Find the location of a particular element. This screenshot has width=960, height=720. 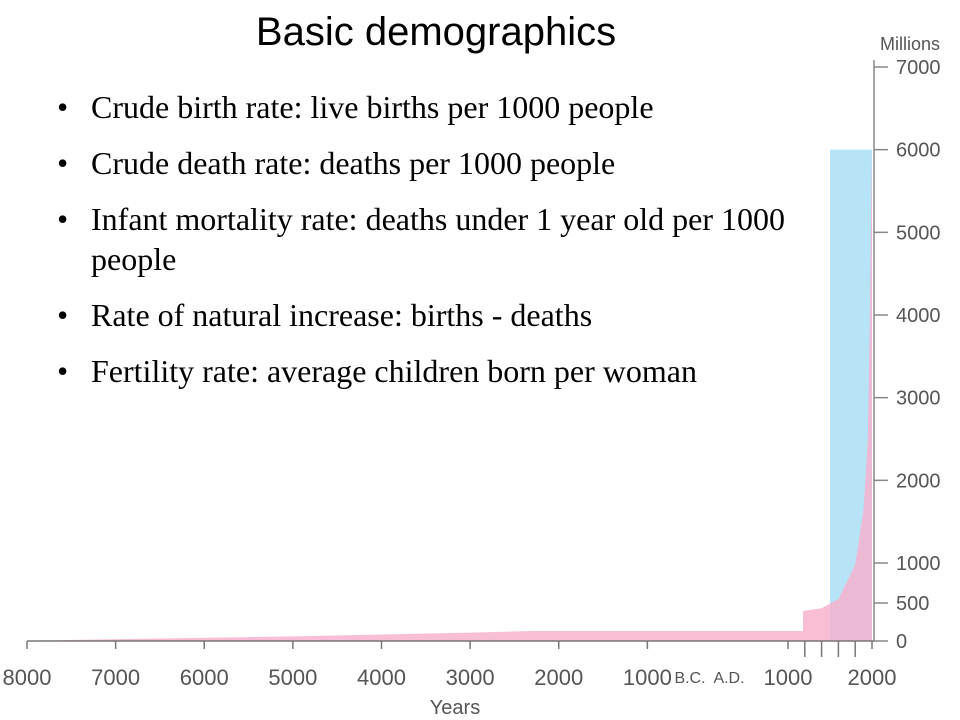

x-axis-title: Years is located at coordinates (455, 708).